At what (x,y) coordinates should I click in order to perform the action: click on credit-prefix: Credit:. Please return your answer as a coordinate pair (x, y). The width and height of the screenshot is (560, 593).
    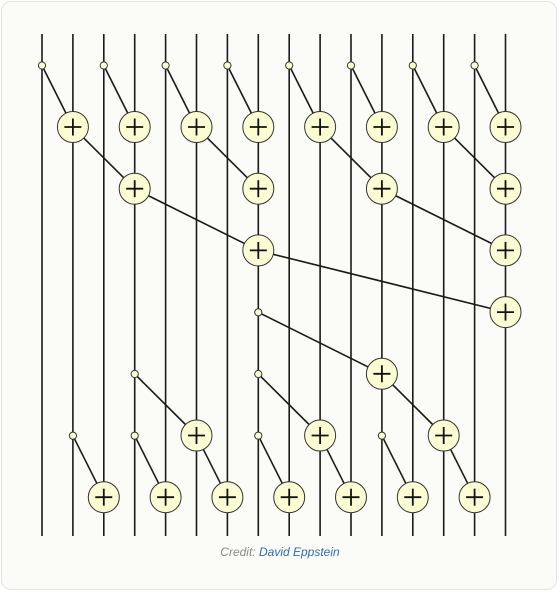
    Looking at the image, I should click on (238, 552).